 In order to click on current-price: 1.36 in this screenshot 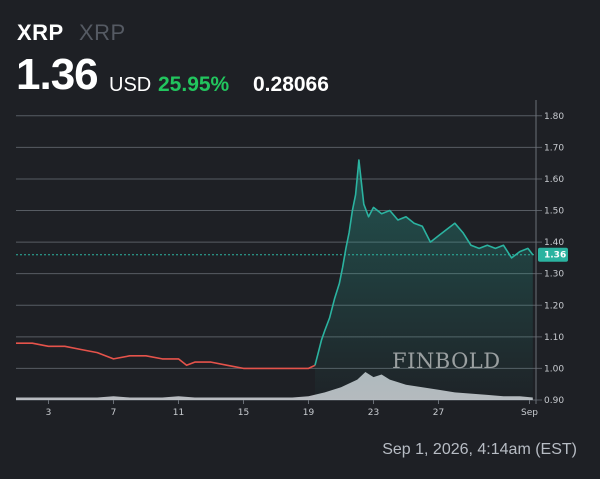, I will do `click(57, 74)`.